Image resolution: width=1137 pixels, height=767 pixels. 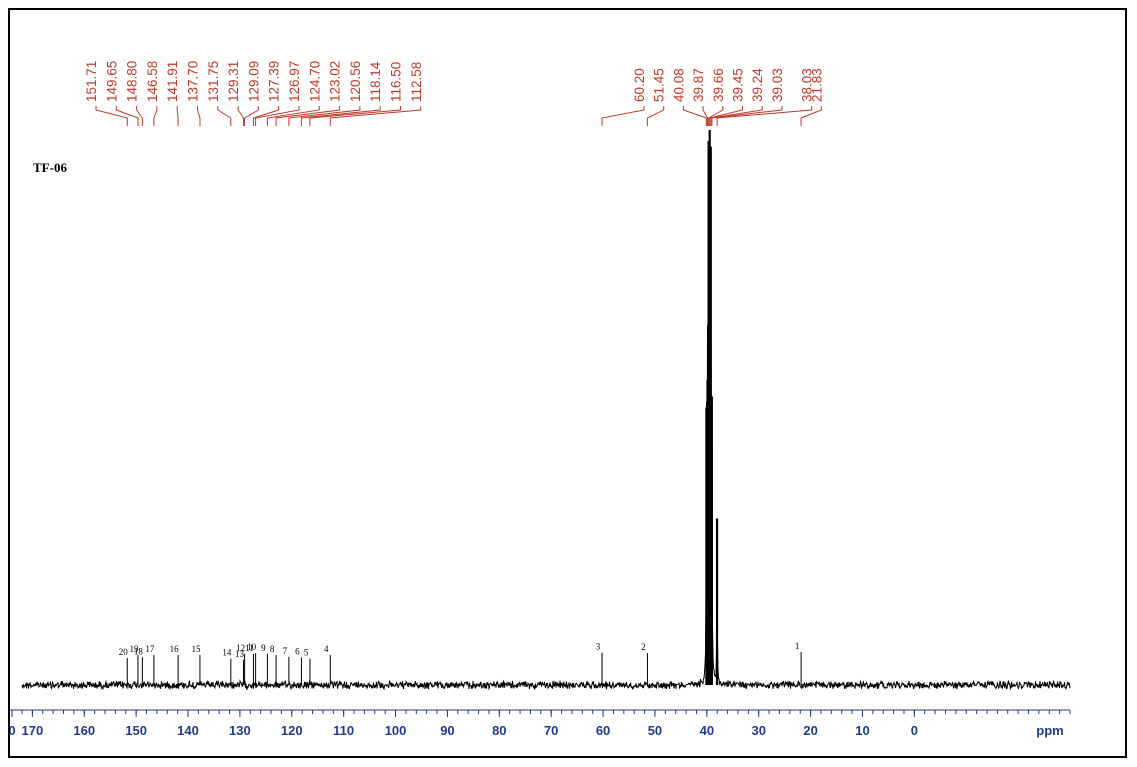 What do you see at coordinates (797, 646) in the screenshot?
I see `peak-number: 1` at bounding box center [797, 646].